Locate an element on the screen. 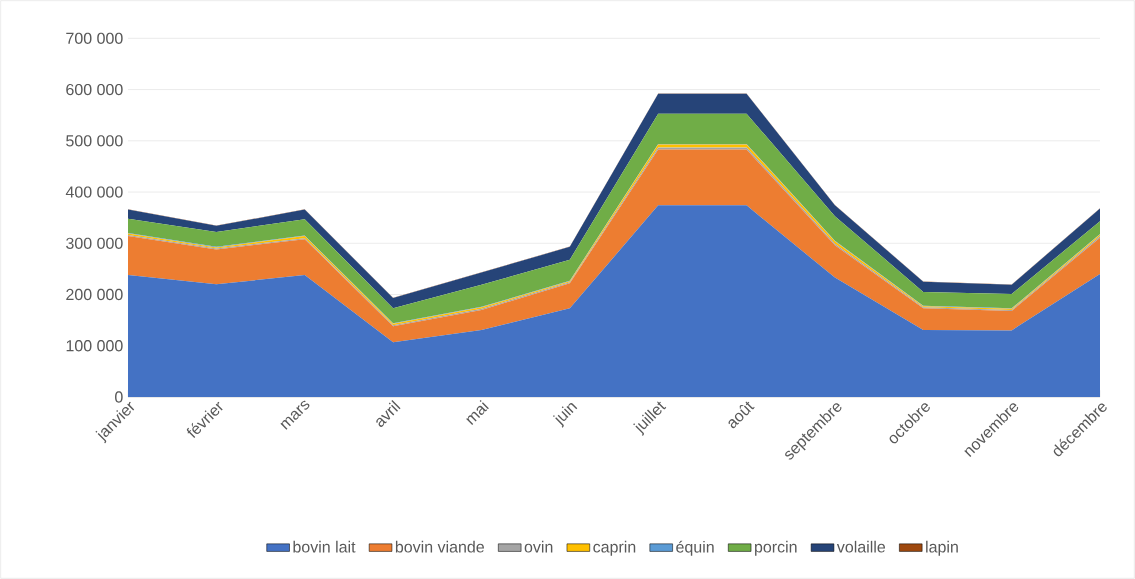 The image size is (1135, 579). y-tick-label: 100 000 is located at coordinates (94, 346).